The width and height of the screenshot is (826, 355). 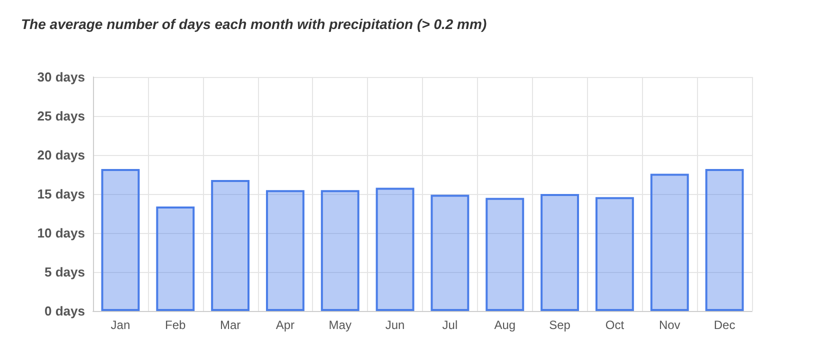 What do you see at coordinates (61, 155) in the screenshot?
I see `y-tick-label: 20 days` at bounding box center [61, 155].